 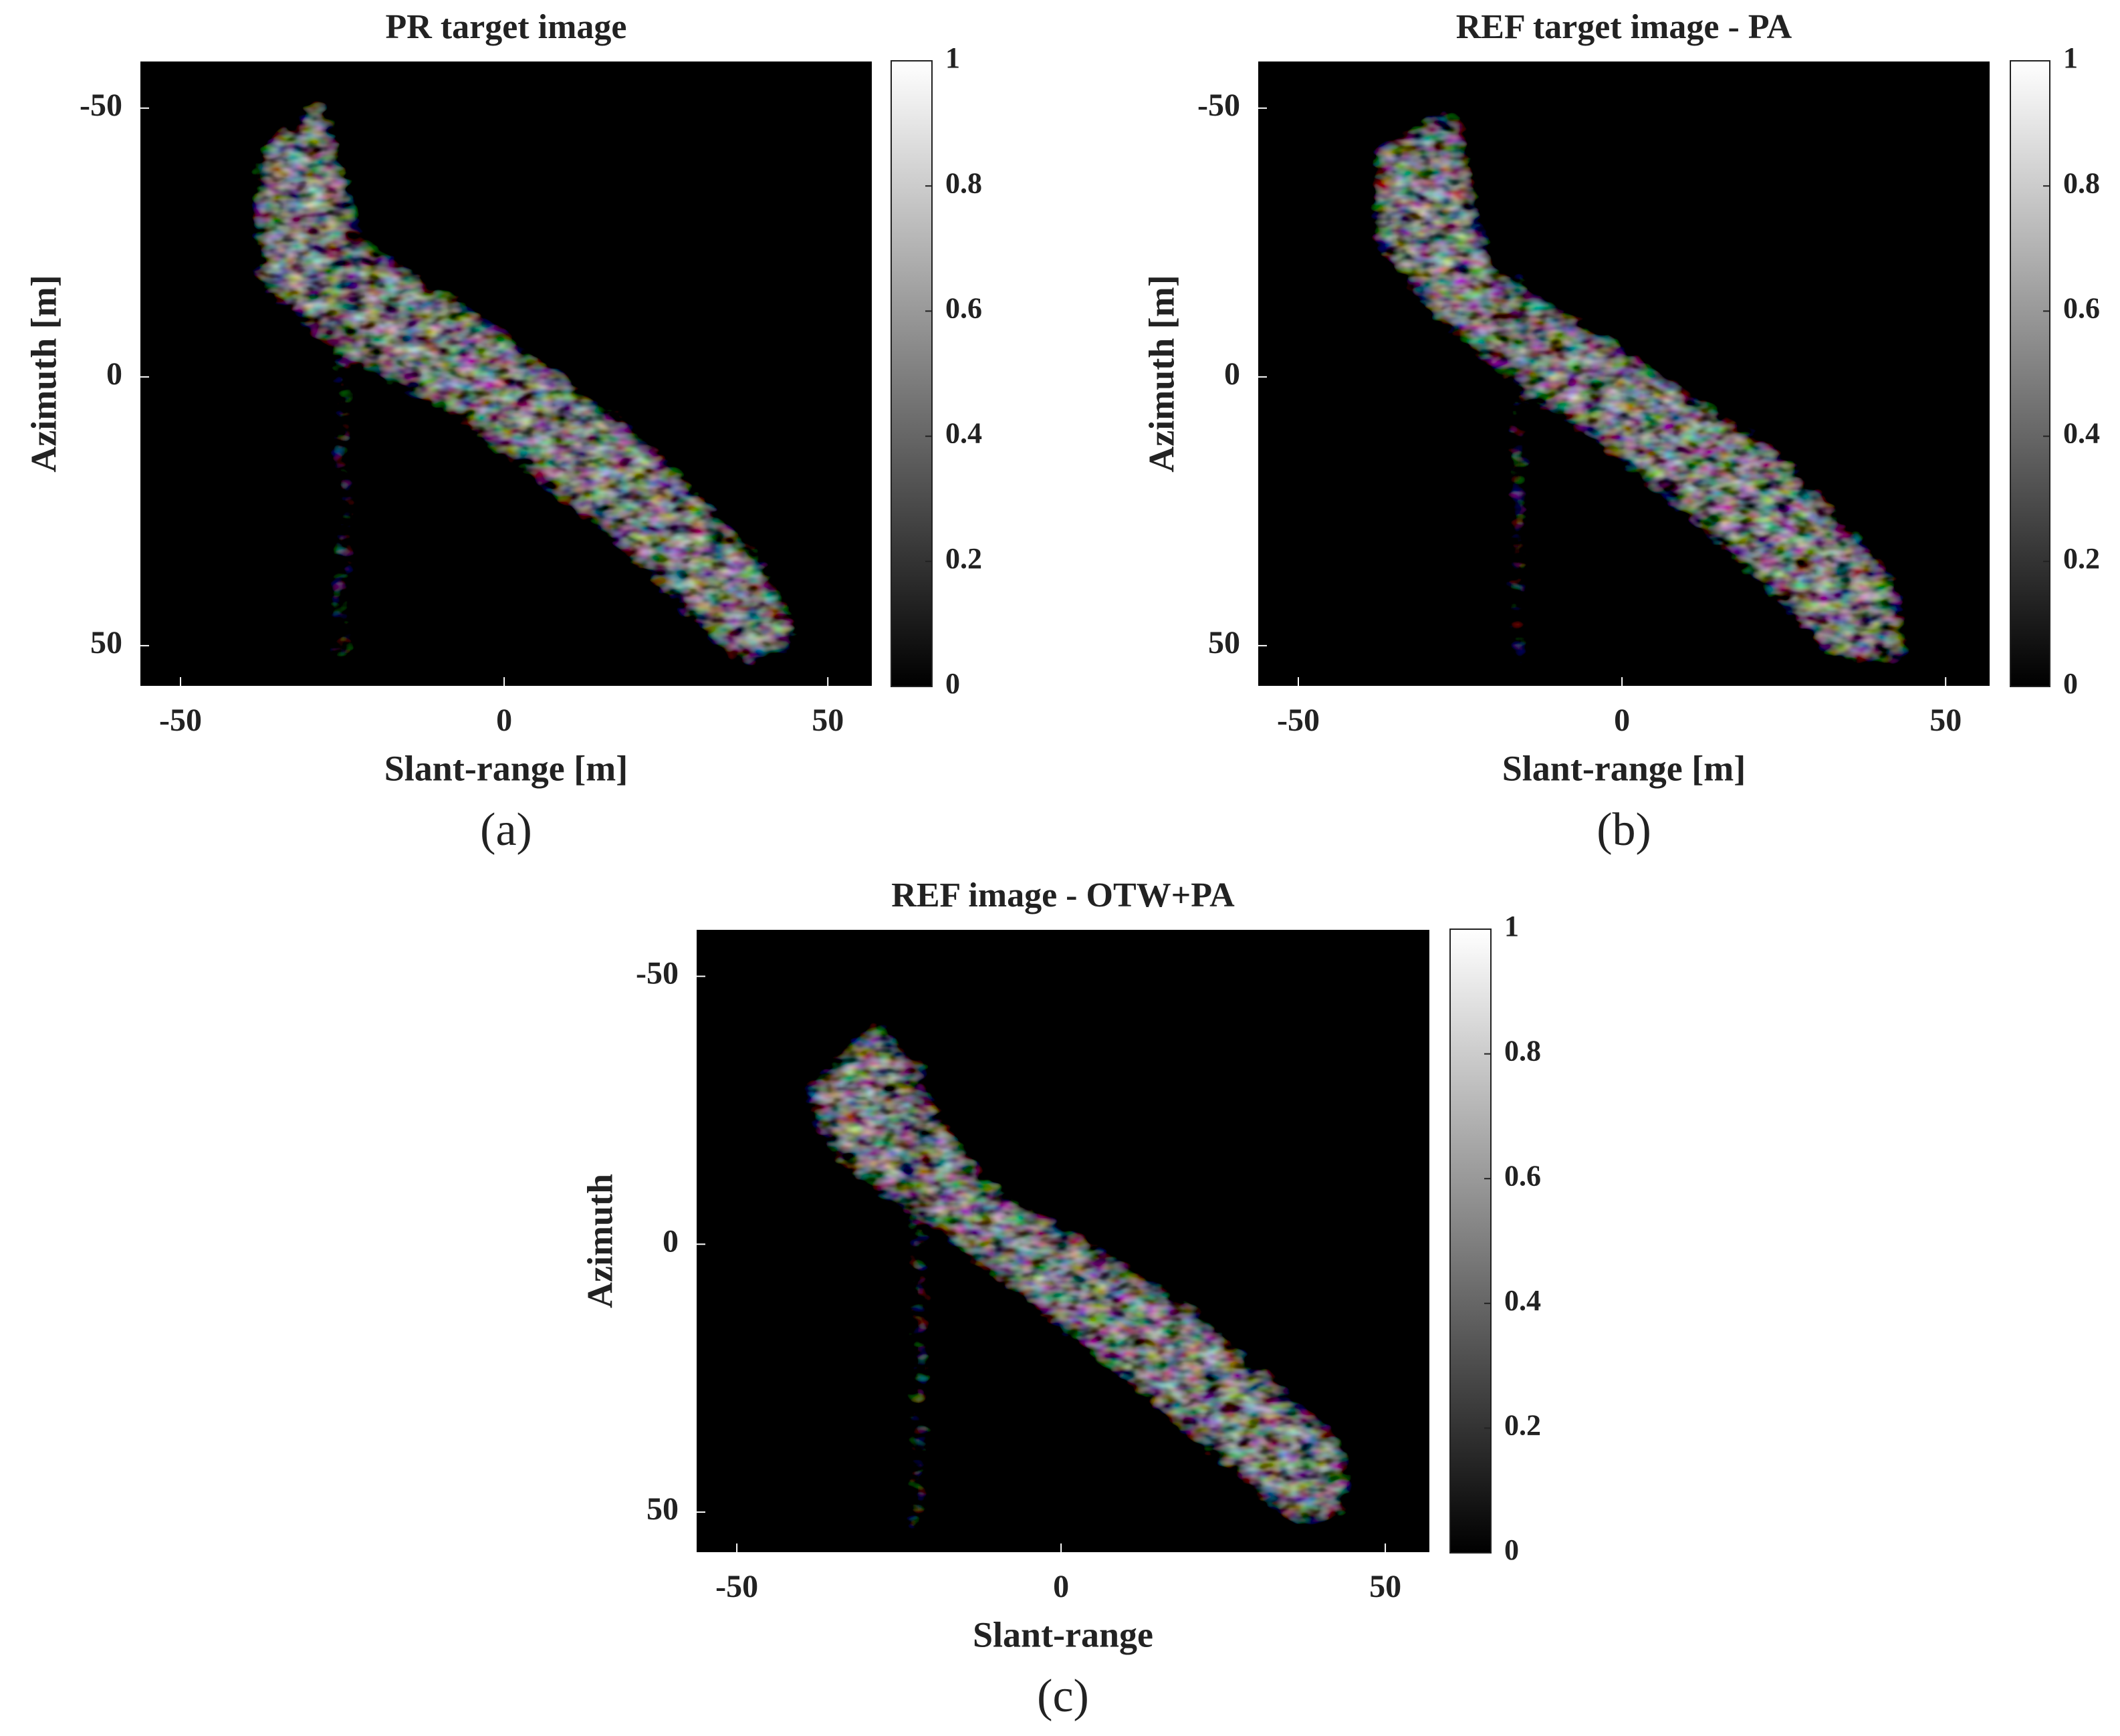 What do you see at coordinates (1063, 895) in the screenshot?
I see `chart-title: REF image - OTW+PA` at bounding box center [1063, 895].